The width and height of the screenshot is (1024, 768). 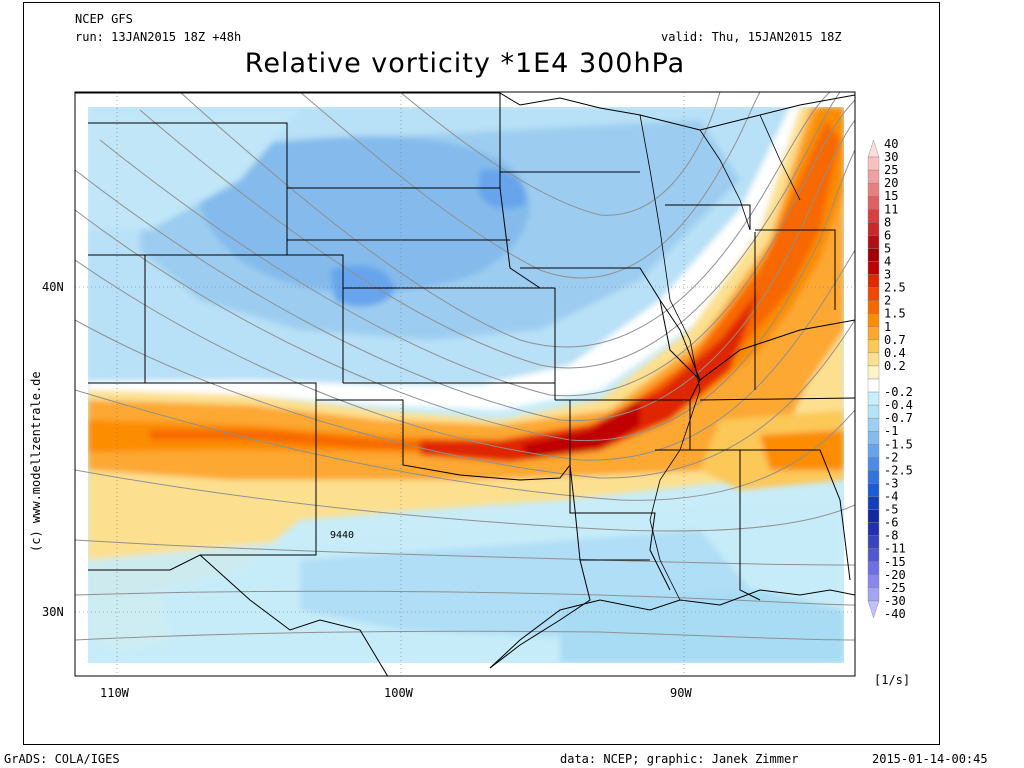 I want to click on colorbar-level-label: 30, so click(x=891, y=157).